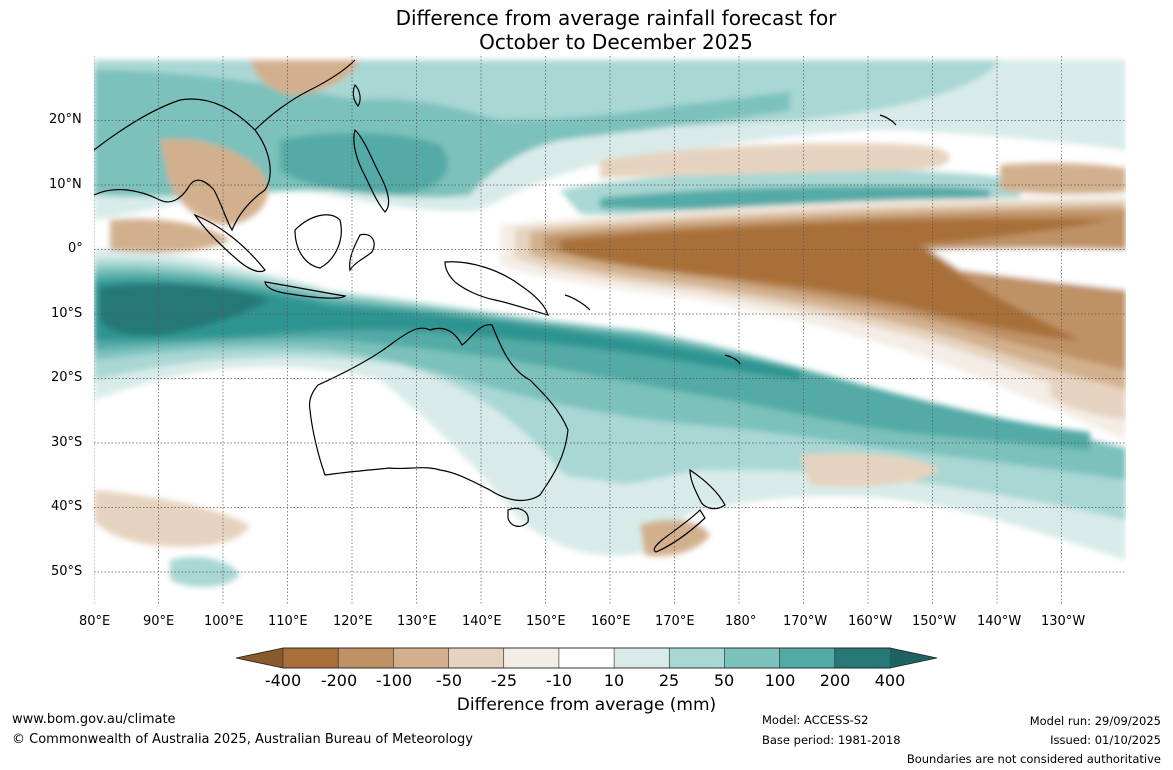 The image size is (1173, 770). I want to click on lon-label: 170°E, so click(675, 621).